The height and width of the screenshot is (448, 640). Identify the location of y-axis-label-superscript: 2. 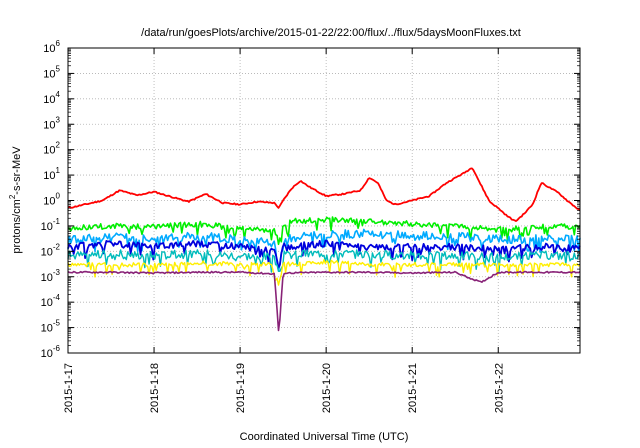
(12, 196).